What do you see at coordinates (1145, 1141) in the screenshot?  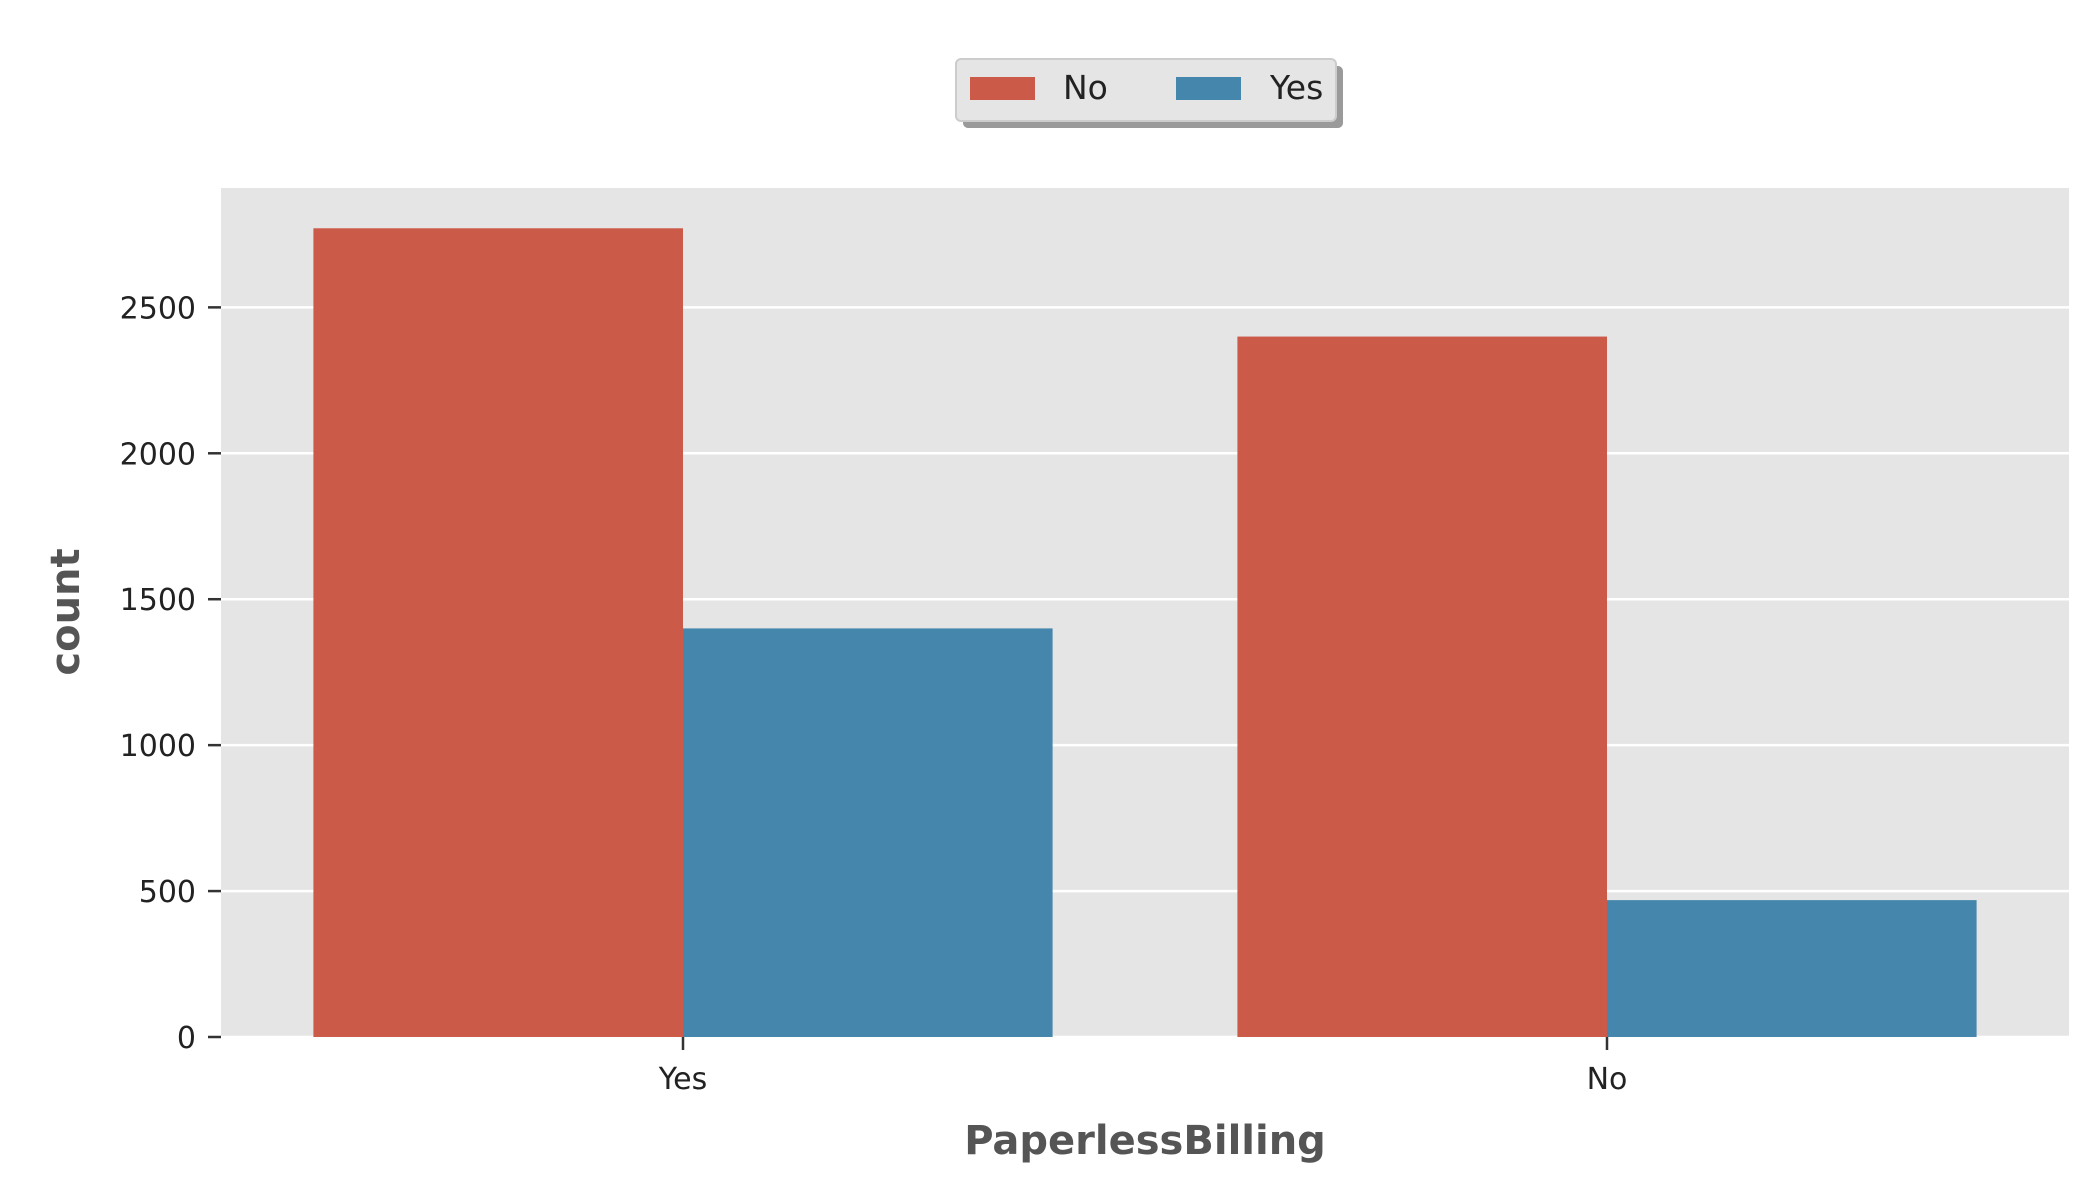 I see `x-axis-title: PaperlessBilling` at bounding box center [1145, 1141].